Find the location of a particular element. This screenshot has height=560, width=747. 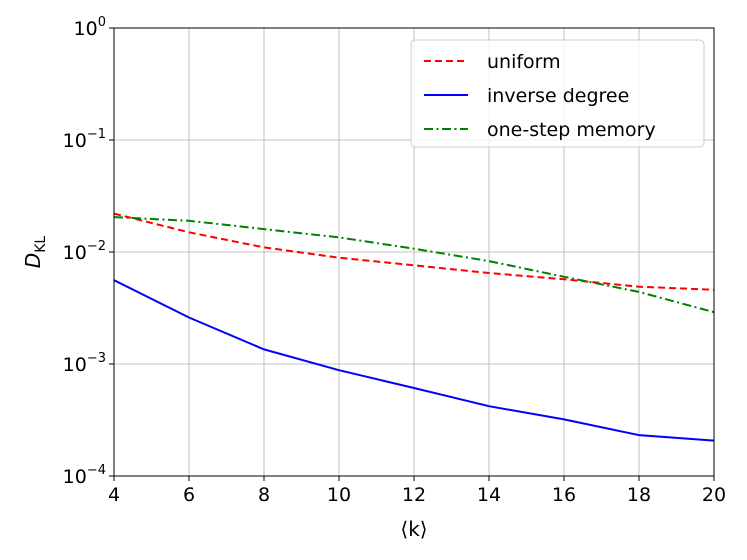

x-tick-label: 10 is located at coordinates (339, 495).